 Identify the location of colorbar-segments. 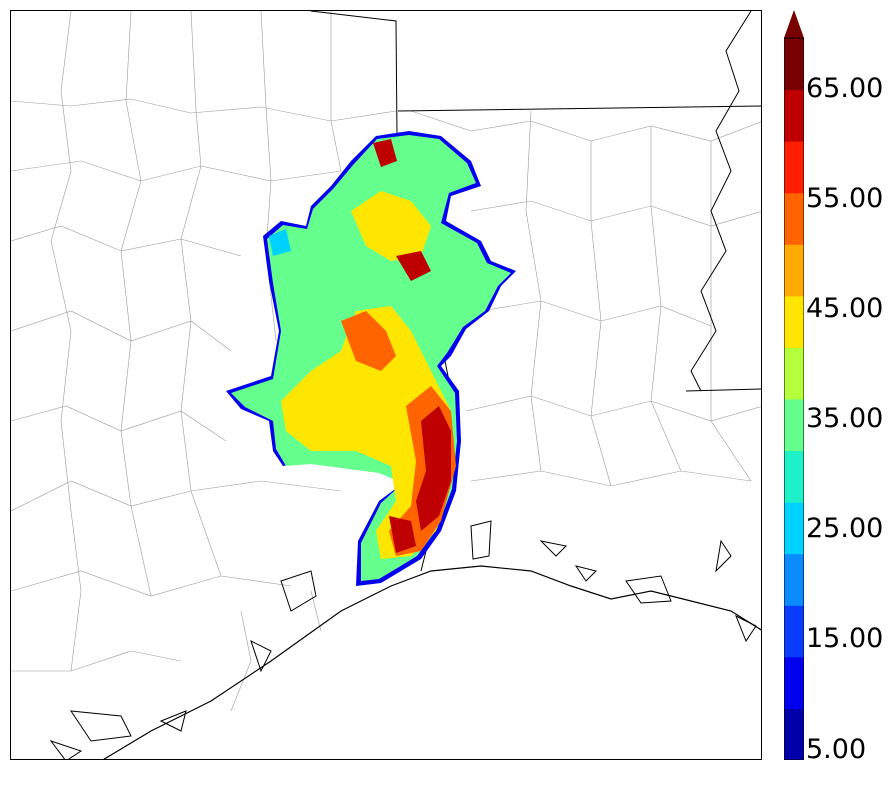
(794, 399).